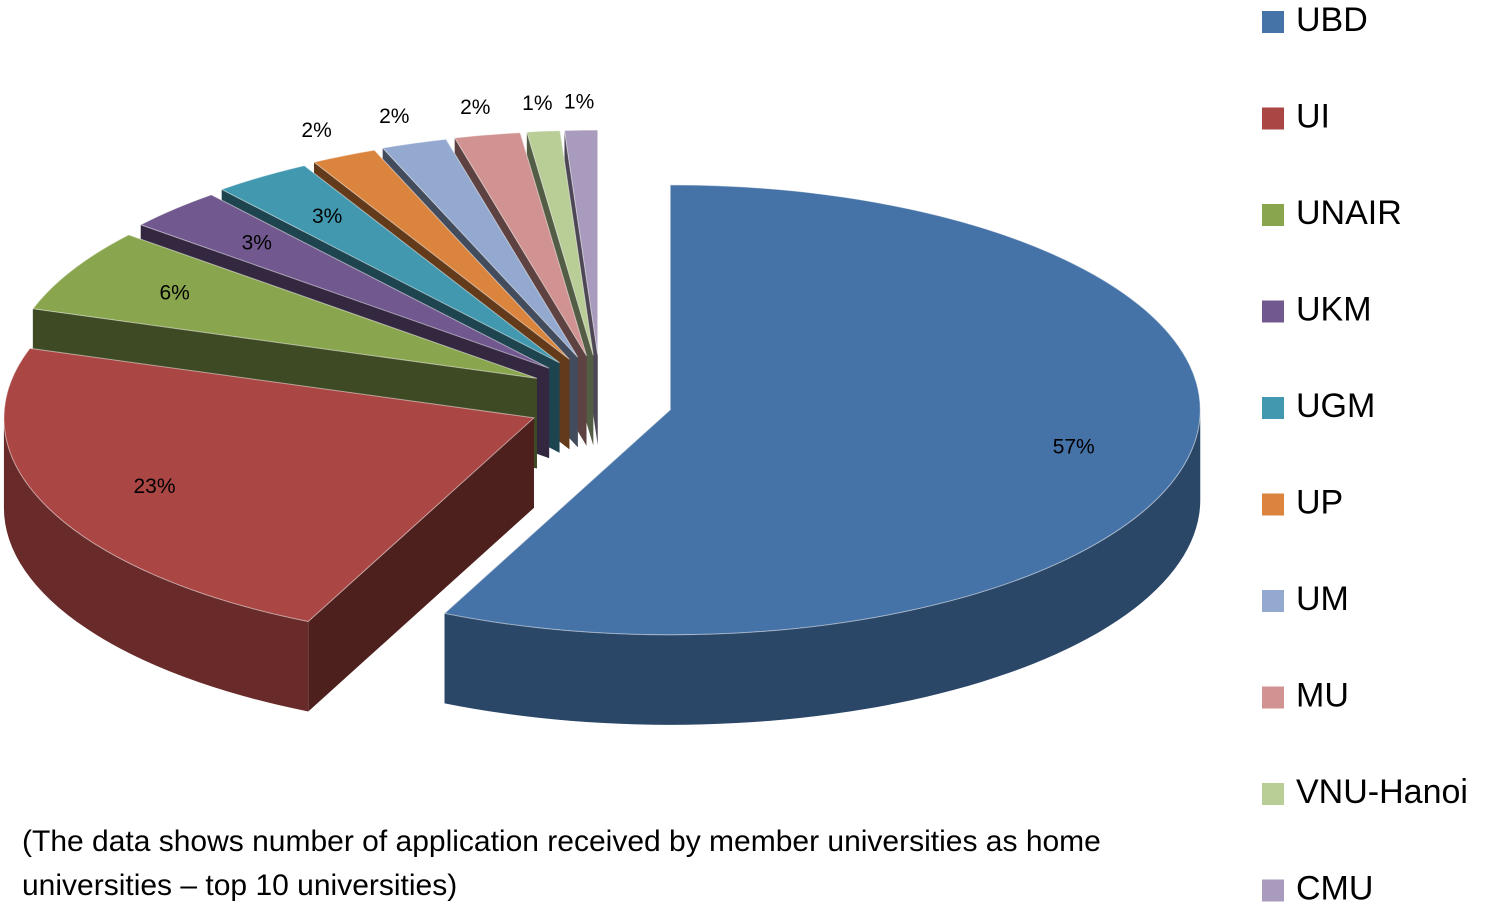 The image size is (1497, 907). Describe the element at coordinates (1349, 213) in the screenshot. I see `legend-label: UNAIR` at that location.